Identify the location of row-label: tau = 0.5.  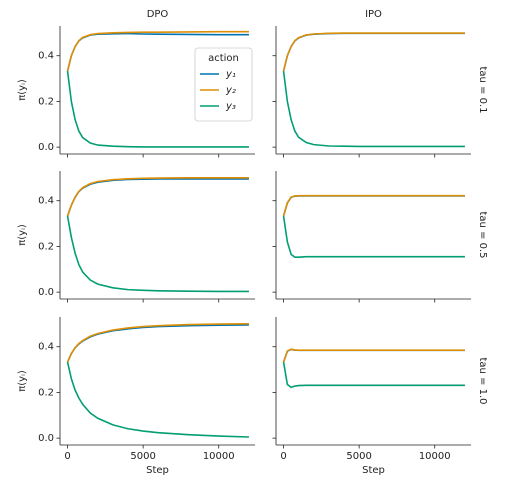
(482, 234).